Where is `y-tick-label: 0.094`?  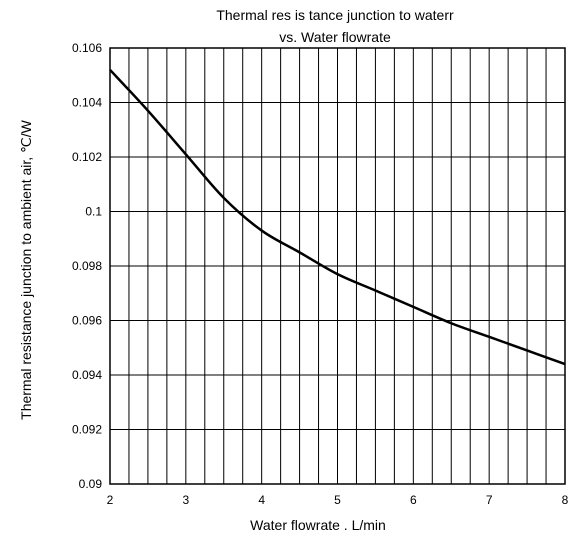 y-tick-label: 0.094 is located at coordinates (87, 375).